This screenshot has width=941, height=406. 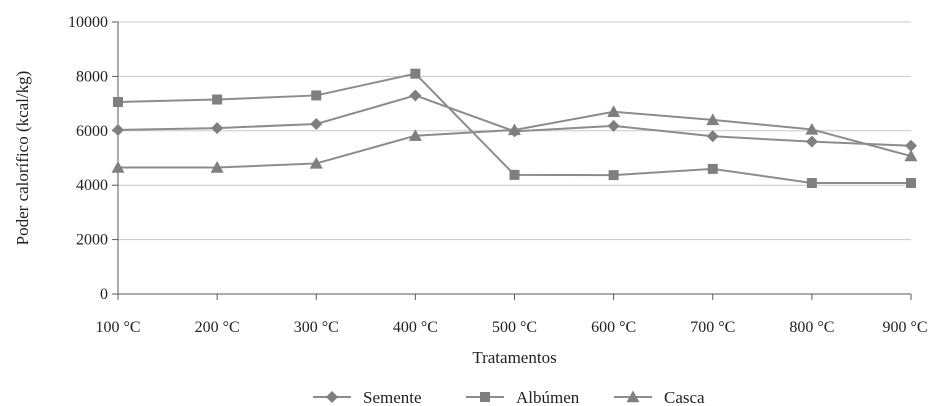 What do you see at coordinates (392, 397) in the screenshot?
I see `legend-label: Semente` at bounding box center [392, 397].